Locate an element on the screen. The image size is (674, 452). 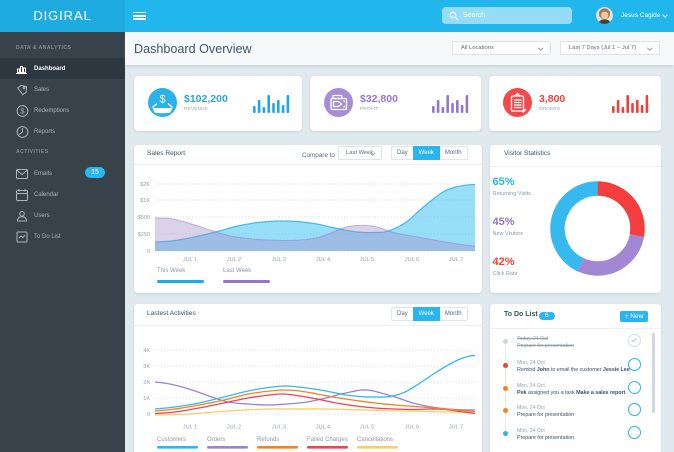
svg-text: This Week is located at coordinates (171, 271).